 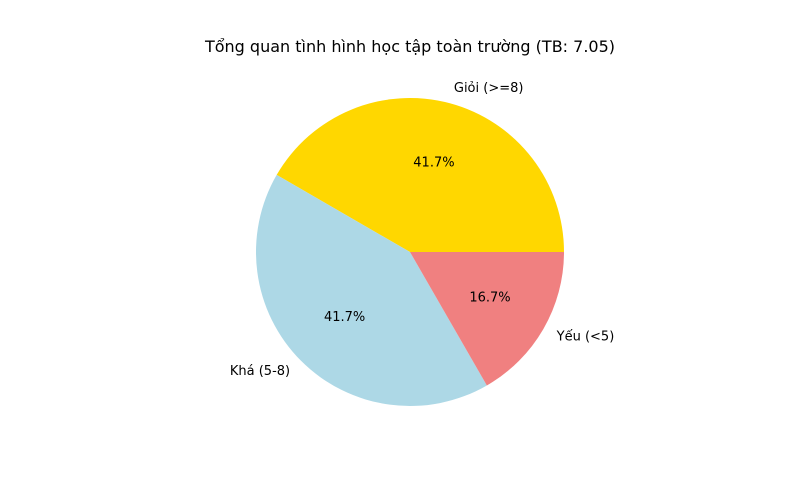 What do you see at coordinates (433, 162) in the screenshot?
I see `percent-label-gi-i-8: 41.7%` at bounding box center [433, 162].